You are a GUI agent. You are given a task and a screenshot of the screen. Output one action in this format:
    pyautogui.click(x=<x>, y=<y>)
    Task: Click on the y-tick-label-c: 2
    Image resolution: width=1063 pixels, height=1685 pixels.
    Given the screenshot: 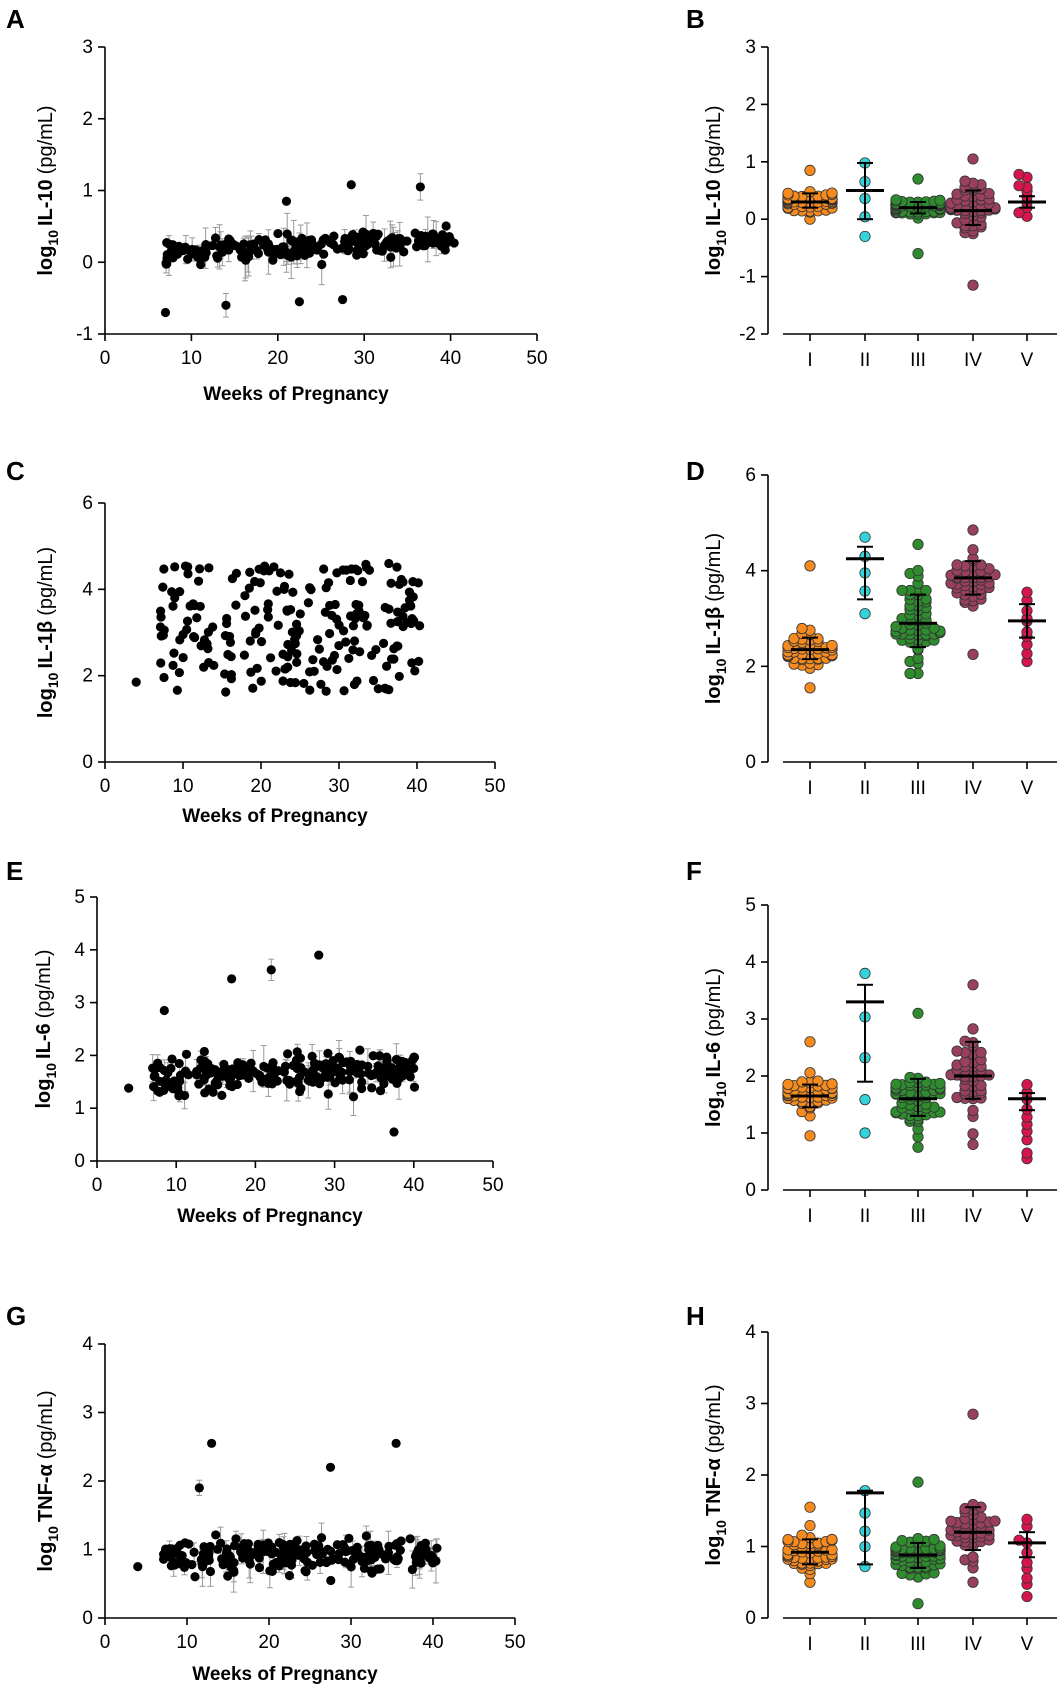 What is the action you would take?
    pyautogui.click(x=87, y=676)
    